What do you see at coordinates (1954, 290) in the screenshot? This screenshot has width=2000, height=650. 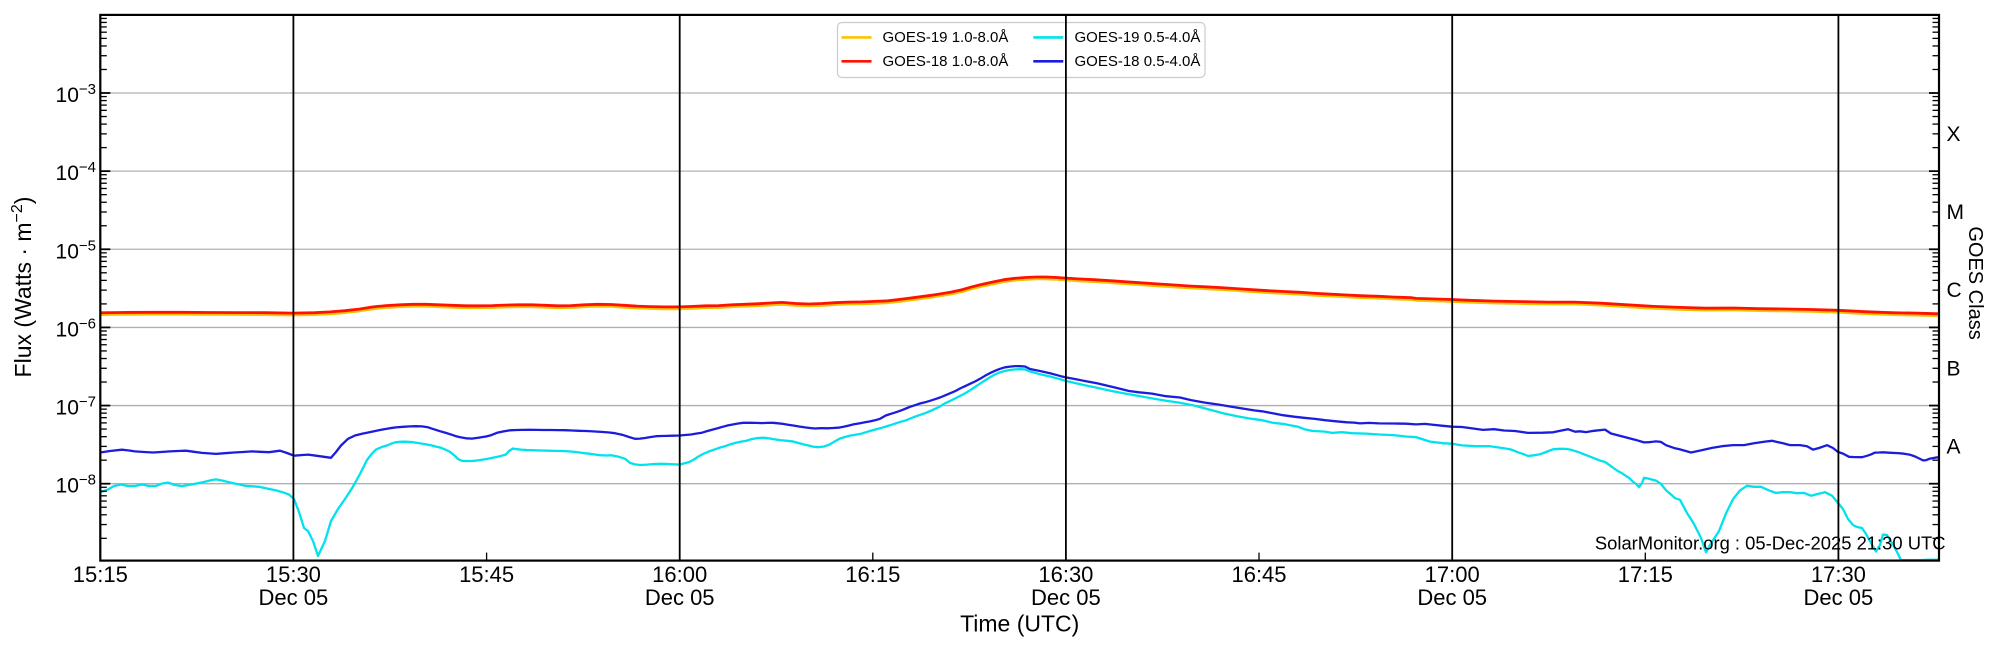 I see `svg-text: C` at bounding box center [1954, 290].